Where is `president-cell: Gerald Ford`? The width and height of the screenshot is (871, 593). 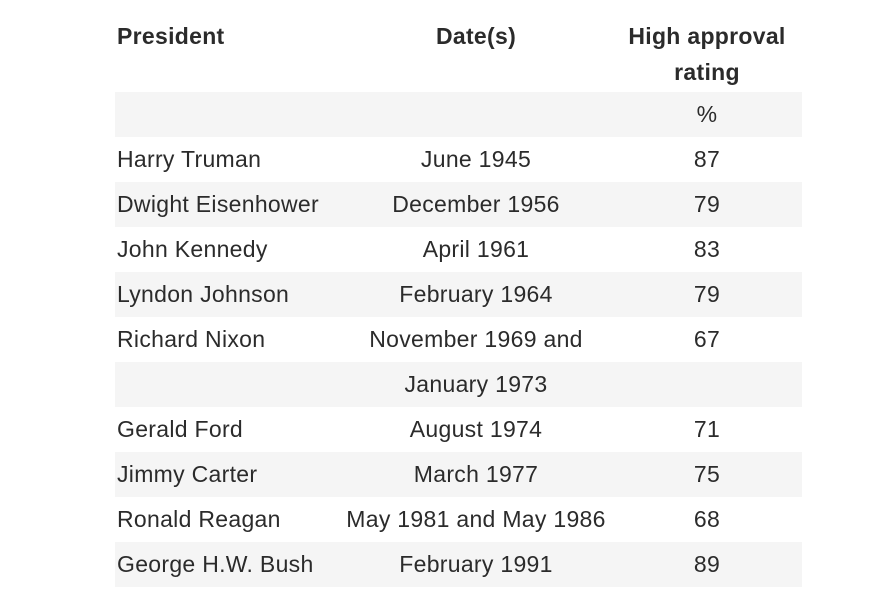
president-cell: Gerald Ford is located at coordinates (180, 429).